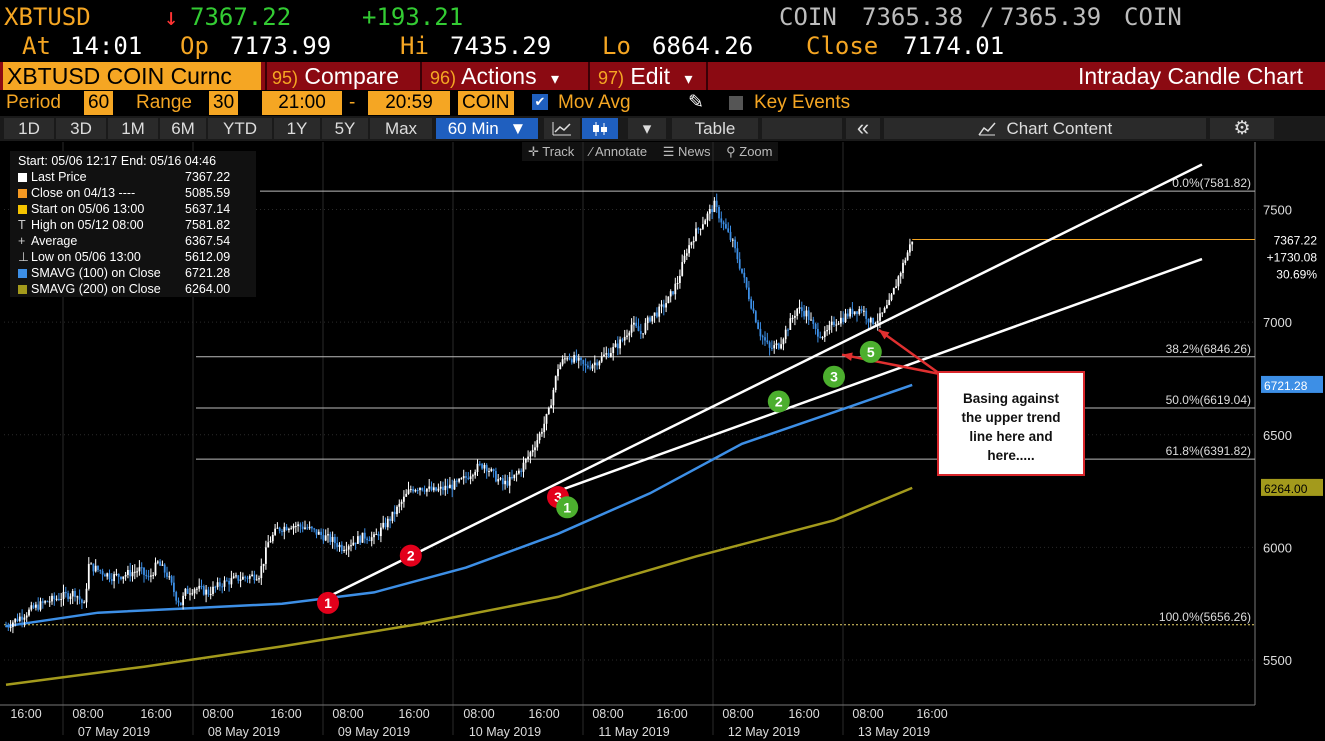 The height and width of the screenshot is (741, 1325). I want to click on compare-number: 95), so click(285, 78).